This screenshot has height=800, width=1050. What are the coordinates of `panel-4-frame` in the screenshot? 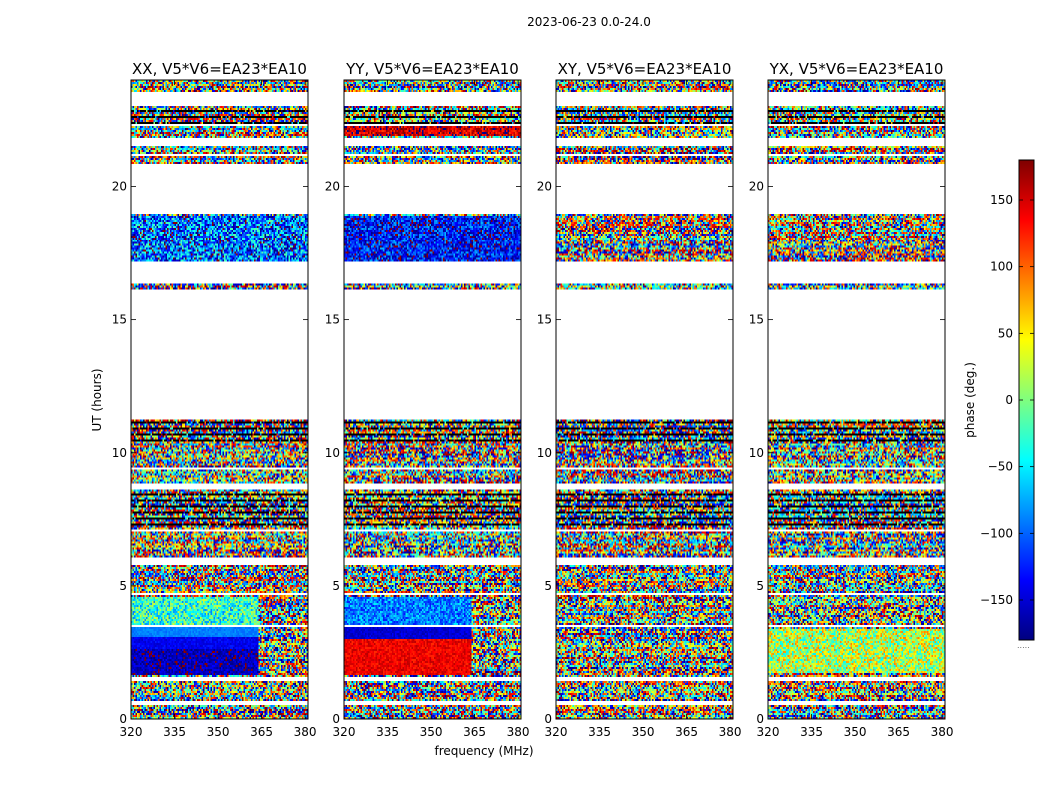 It's located at (856, 399).